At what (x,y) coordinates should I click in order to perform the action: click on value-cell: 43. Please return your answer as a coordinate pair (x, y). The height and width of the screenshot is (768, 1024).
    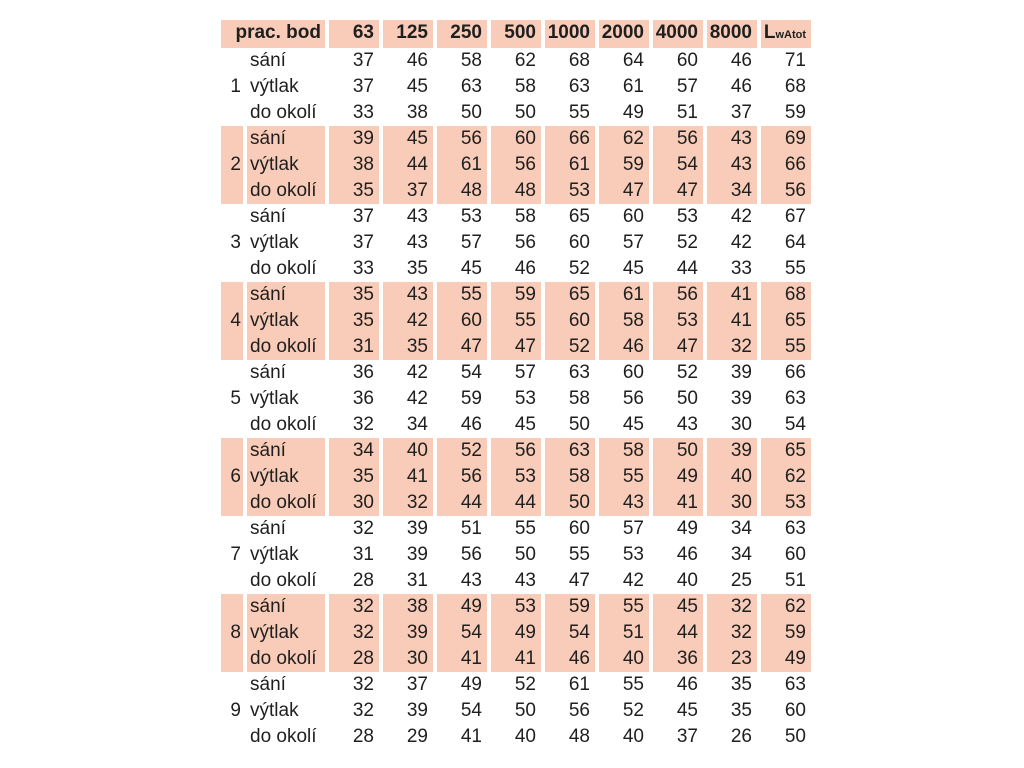
    Looking at the image, I should click on (687, 424).